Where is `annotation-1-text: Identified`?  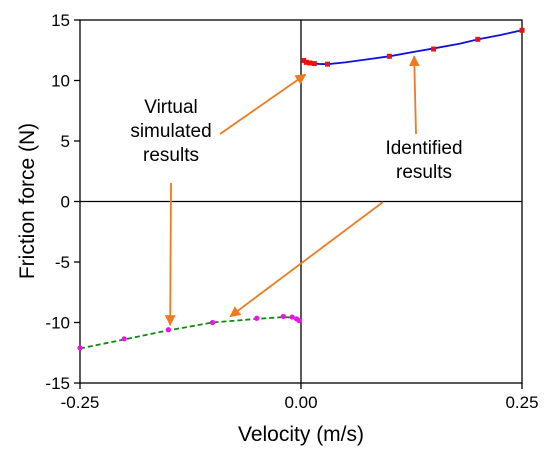
annotation-1-text: Identified is located at coordinates (423, 148).